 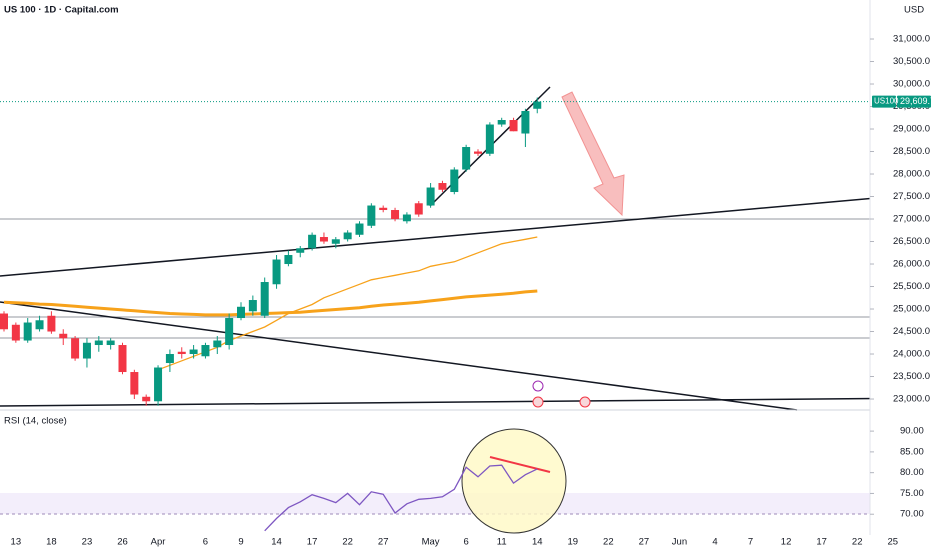 What do you see at coordinates (911, 151) in the screenshot?
I see `y-tick-label: 28,500.0` at bounding box center [911, 151].